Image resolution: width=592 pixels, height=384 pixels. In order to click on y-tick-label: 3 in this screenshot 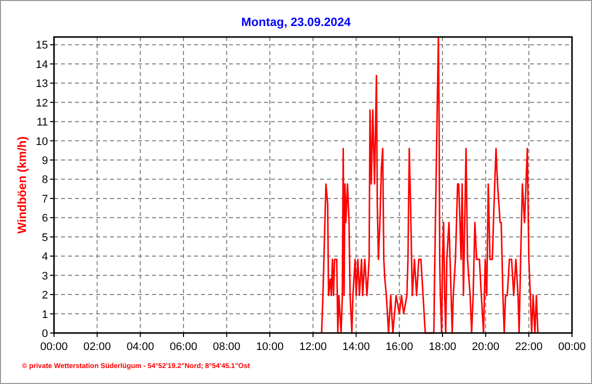, I will do `click(45, 276)`.